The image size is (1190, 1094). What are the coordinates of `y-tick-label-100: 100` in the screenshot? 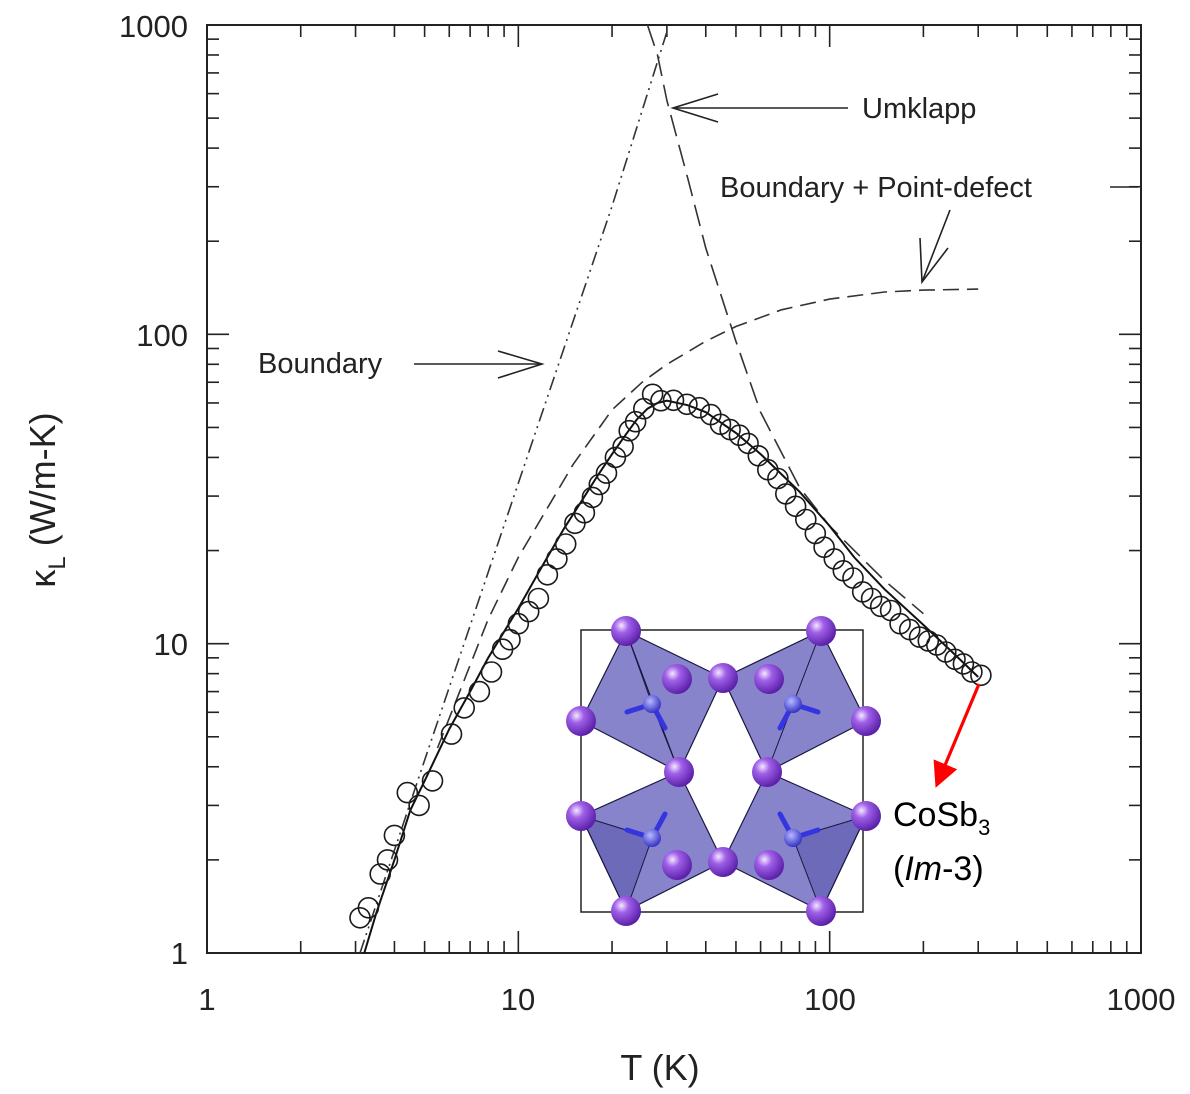 It's located at (162, 335).